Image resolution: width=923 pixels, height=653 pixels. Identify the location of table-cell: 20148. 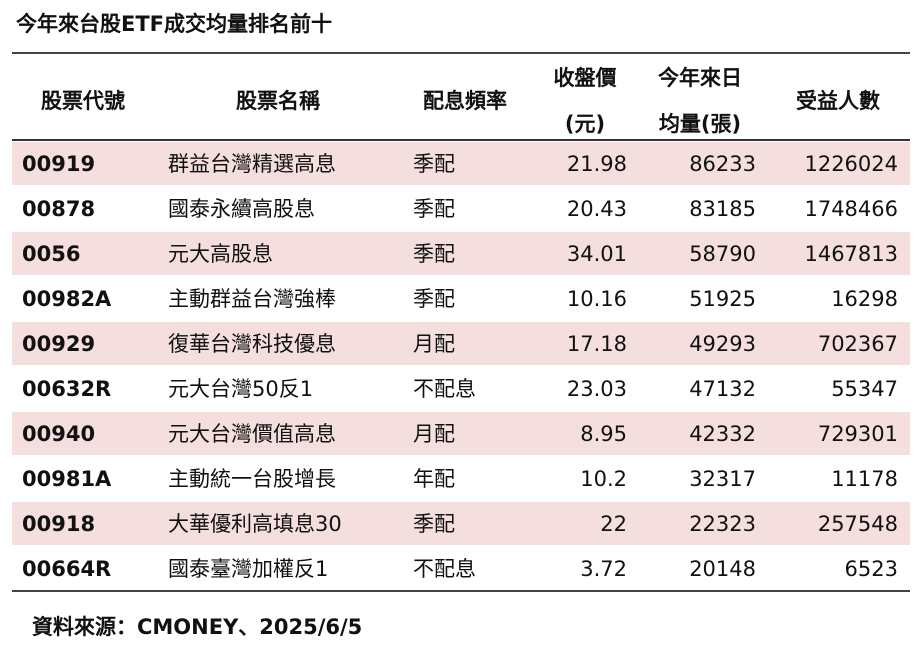
(722, 569).